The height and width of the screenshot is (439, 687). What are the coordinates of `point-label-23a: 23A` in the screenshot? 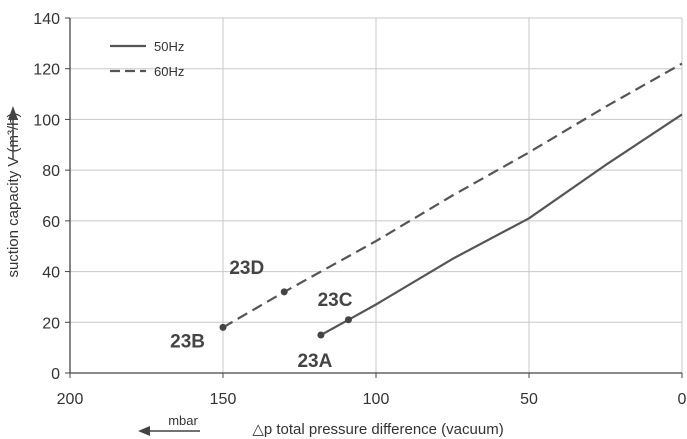 It's located at (314, 361).